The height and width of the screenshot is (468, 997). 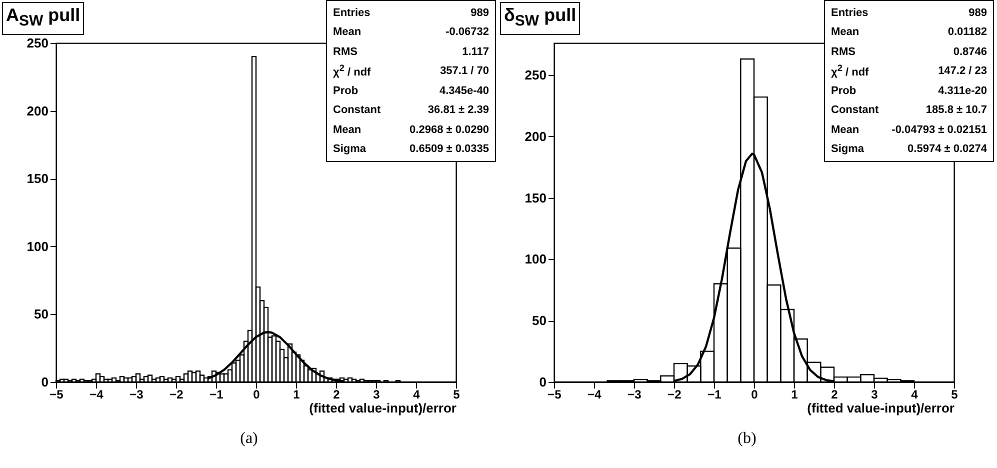 What do you see at coordinates (909, 71) in the screenshot?
I see `text: χ$^{2}$ / ndf 147.2 / 23` at bounding box center [909, 71].